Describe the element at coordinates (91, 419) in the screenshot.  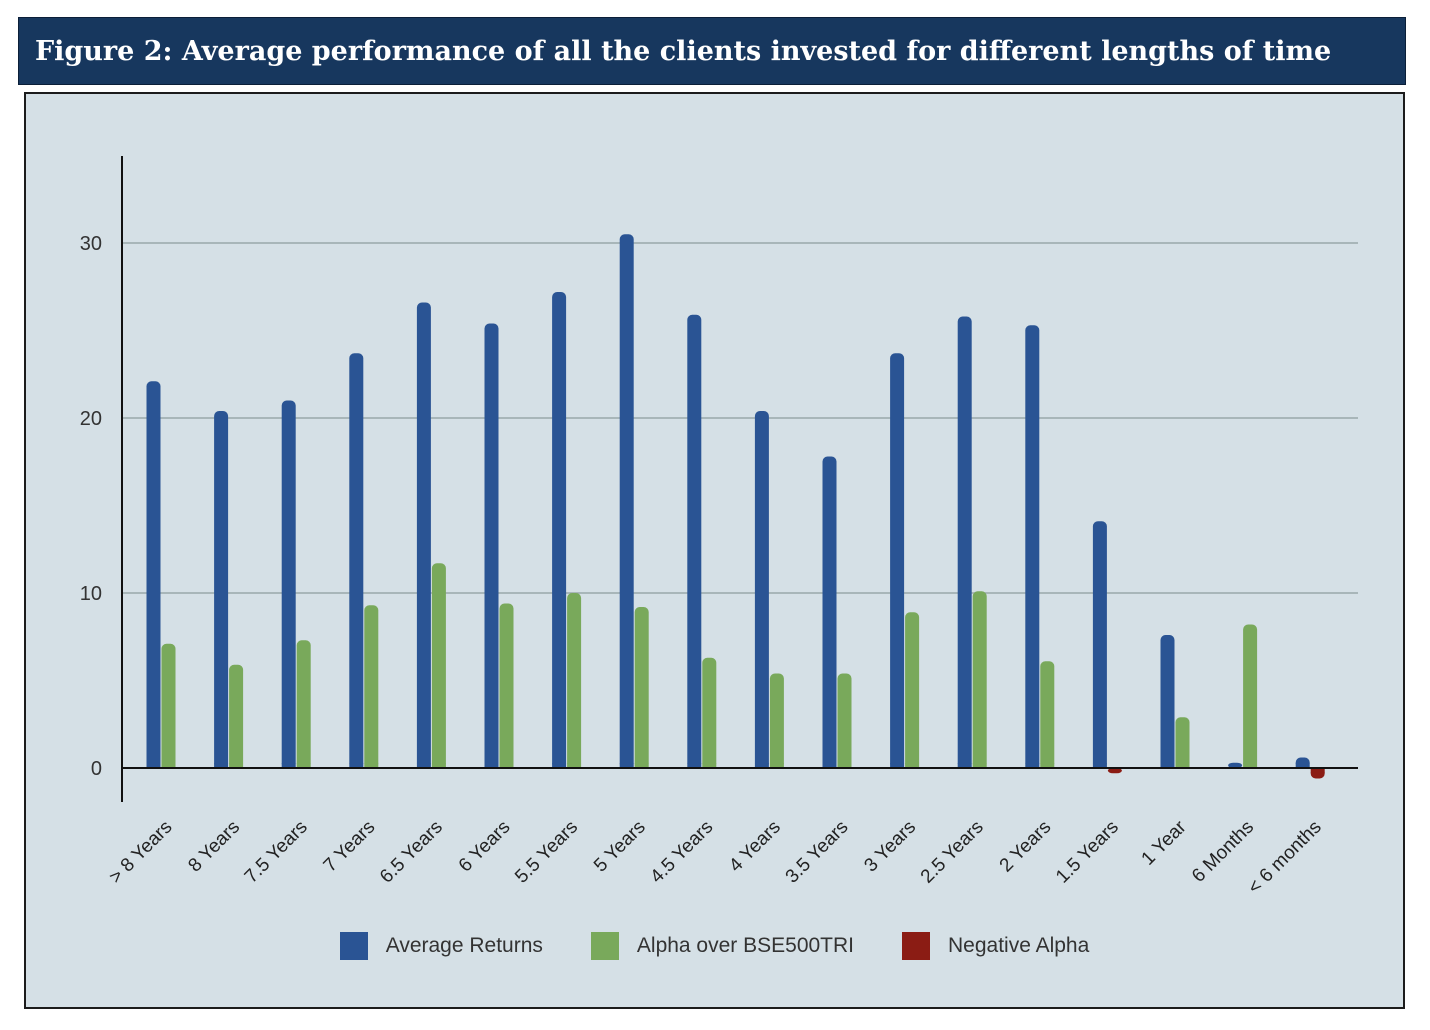
I see `y-tick-label-20: 20` at that location.